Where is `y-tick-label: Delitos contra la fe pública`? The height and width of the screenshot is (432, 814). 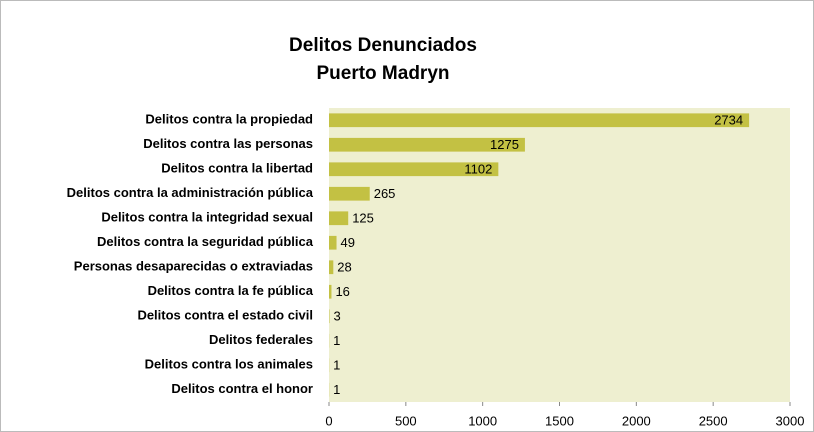 y-tick-label: Delitos contra la fe pública is located at coordinates (231, 290).